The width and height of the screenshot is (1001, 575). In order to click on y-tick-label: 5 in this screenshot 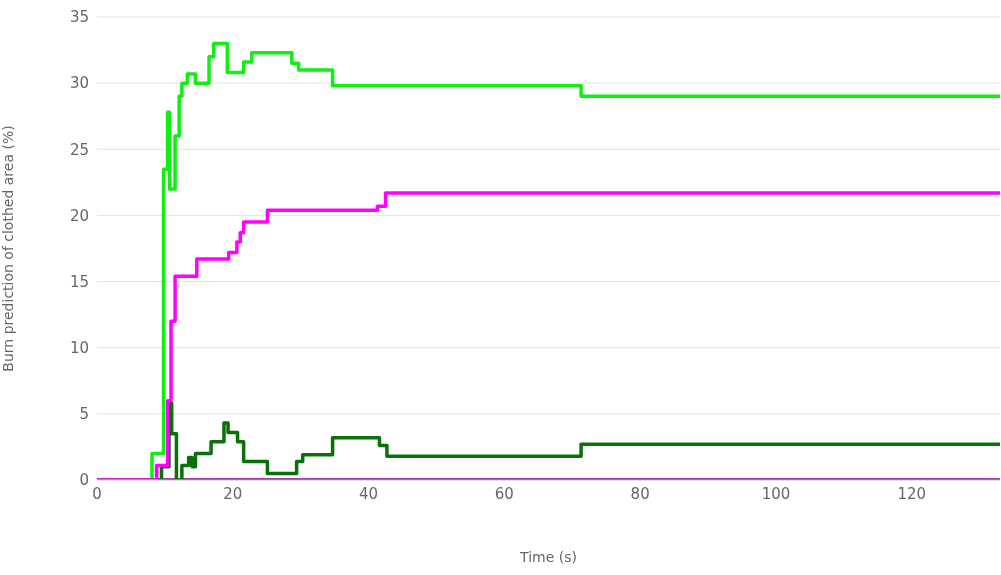, I will do `click(84, 414)`.